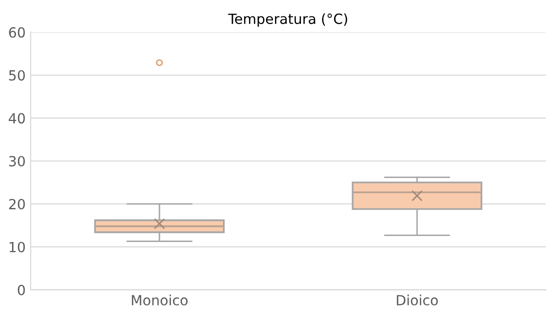 The width and height of the screenshot is (557, 322). What do you see at coordinates (17, 247) in the screenshot?
I see `y-tick-label: 10` at bounding box center [17, 247].